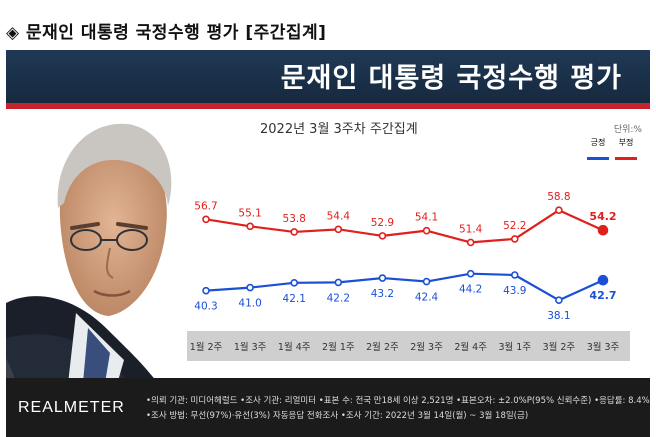  I want to click on banner-stripe, so click(328, 106).